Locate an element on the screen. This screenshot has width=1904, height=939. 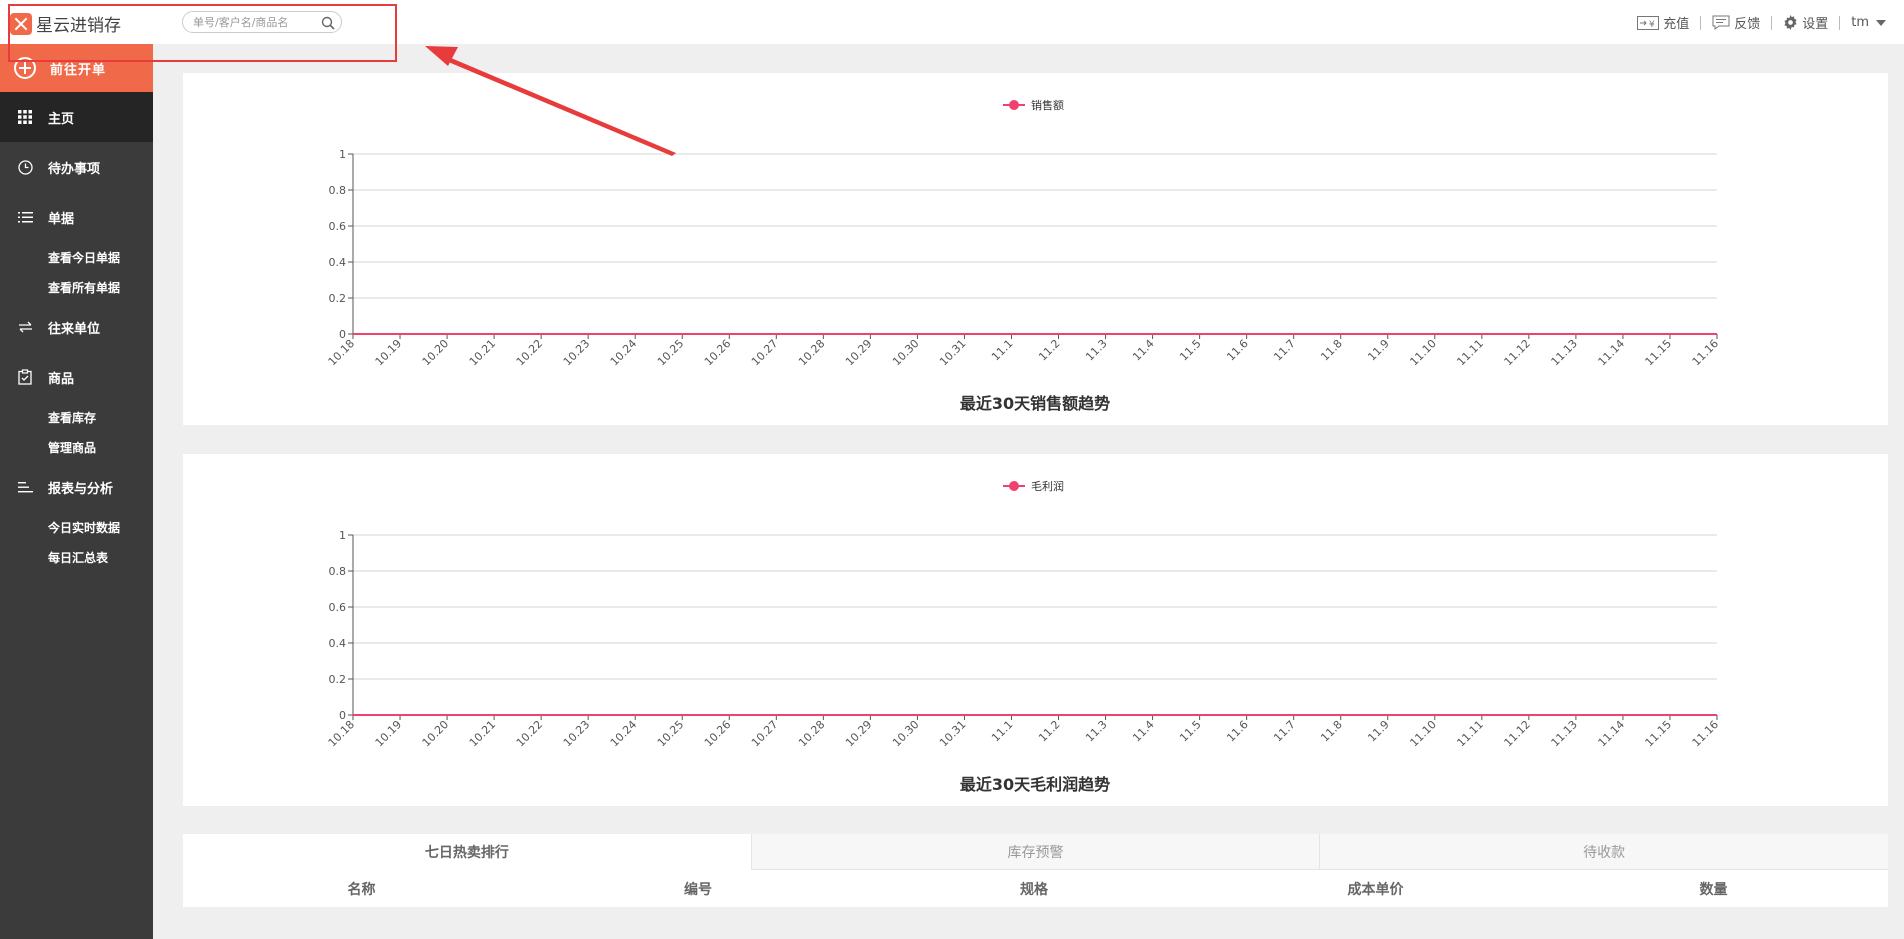
app-title: 星云进销存 is located at coordinates (78, 26).